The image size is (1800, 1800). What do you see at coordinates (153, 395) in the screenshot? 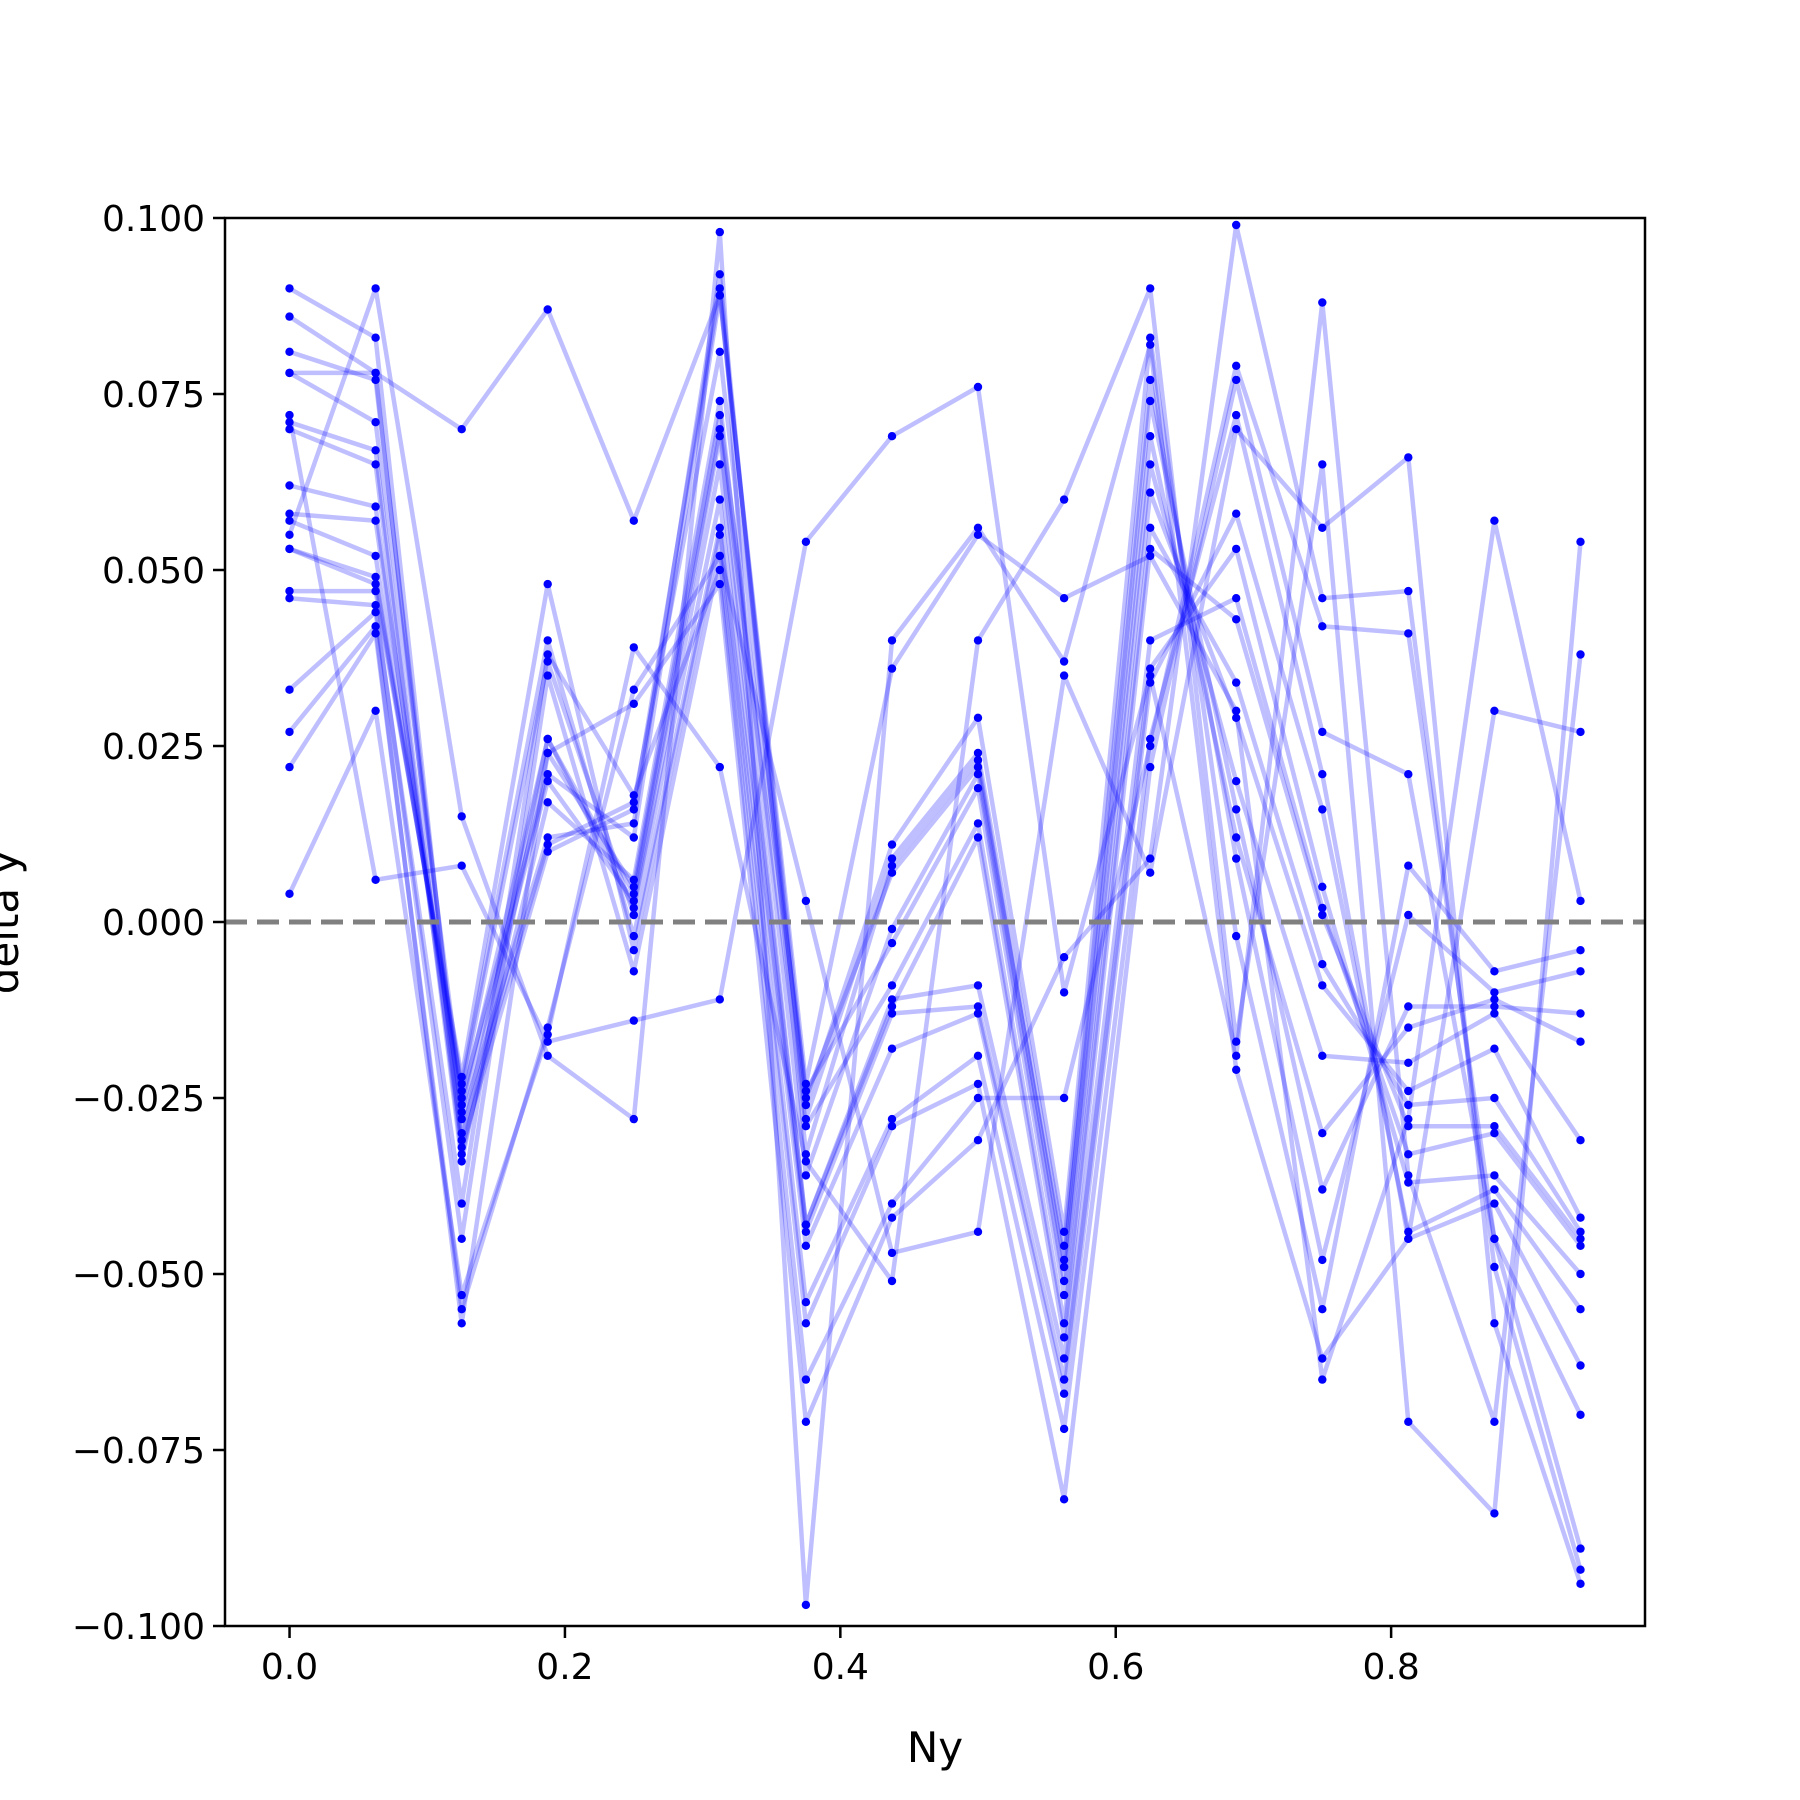
I see `y-tick-label: 0.075` at bounding box center [153, 395].